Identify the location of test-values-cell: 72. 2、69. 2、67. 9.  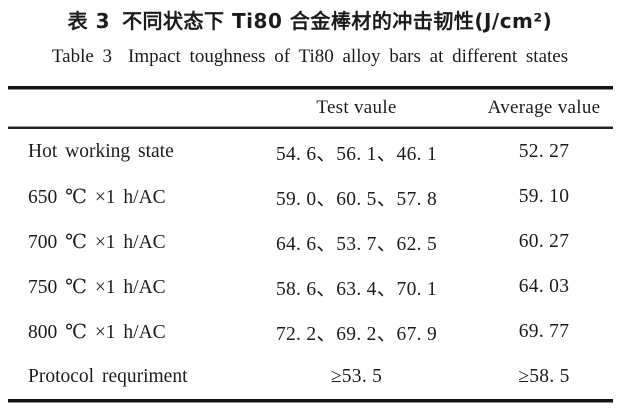
(356, 334).